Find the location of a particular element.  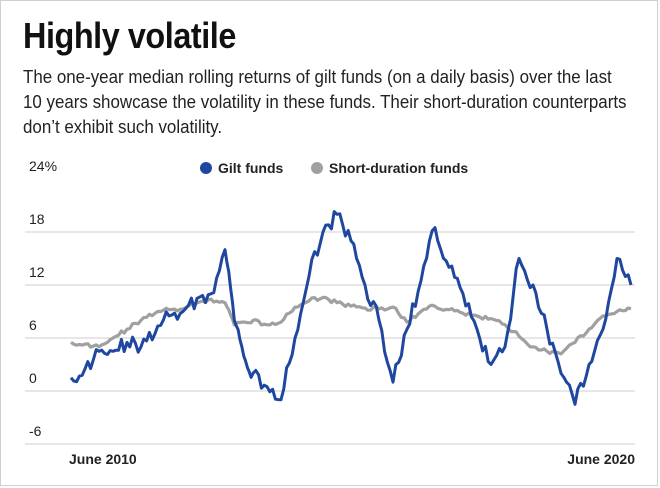

y-tick-label: 24% is located at coordinates (43, 166).